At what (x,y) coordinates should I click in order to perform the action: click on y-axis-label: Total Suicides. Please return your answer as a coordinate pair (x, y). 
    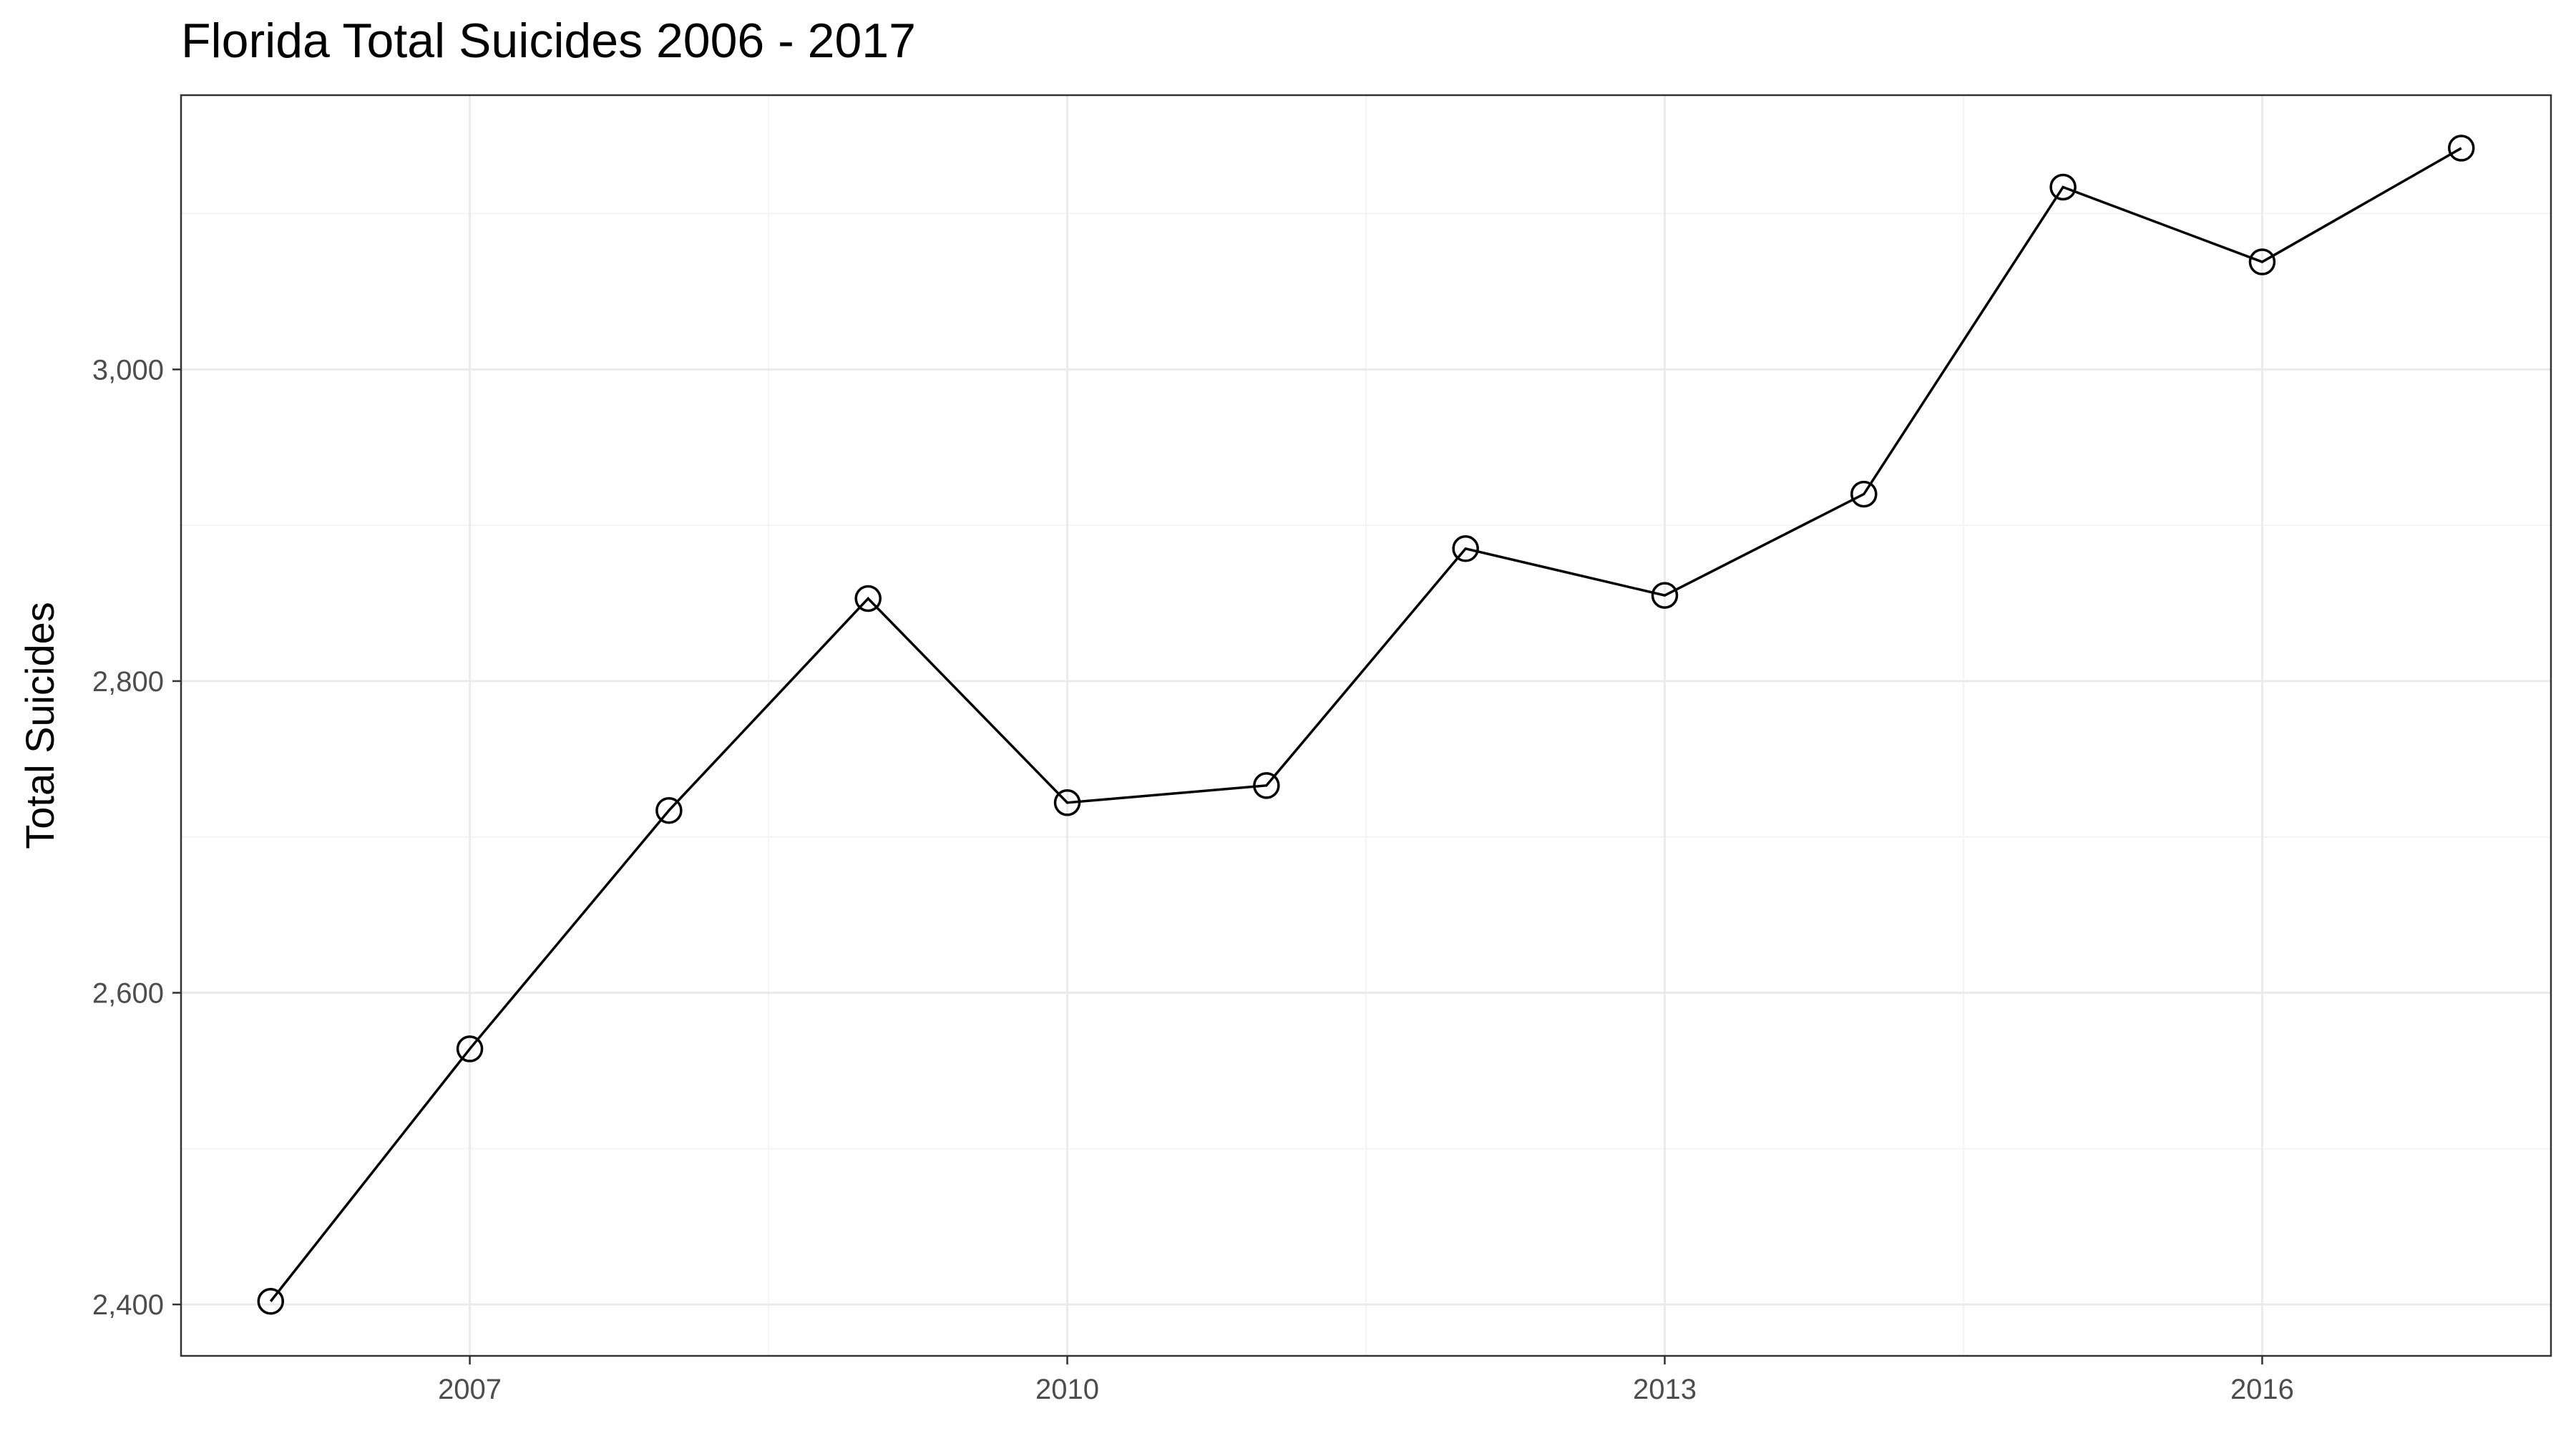
    Looking at the image, I should click on (39, 725).